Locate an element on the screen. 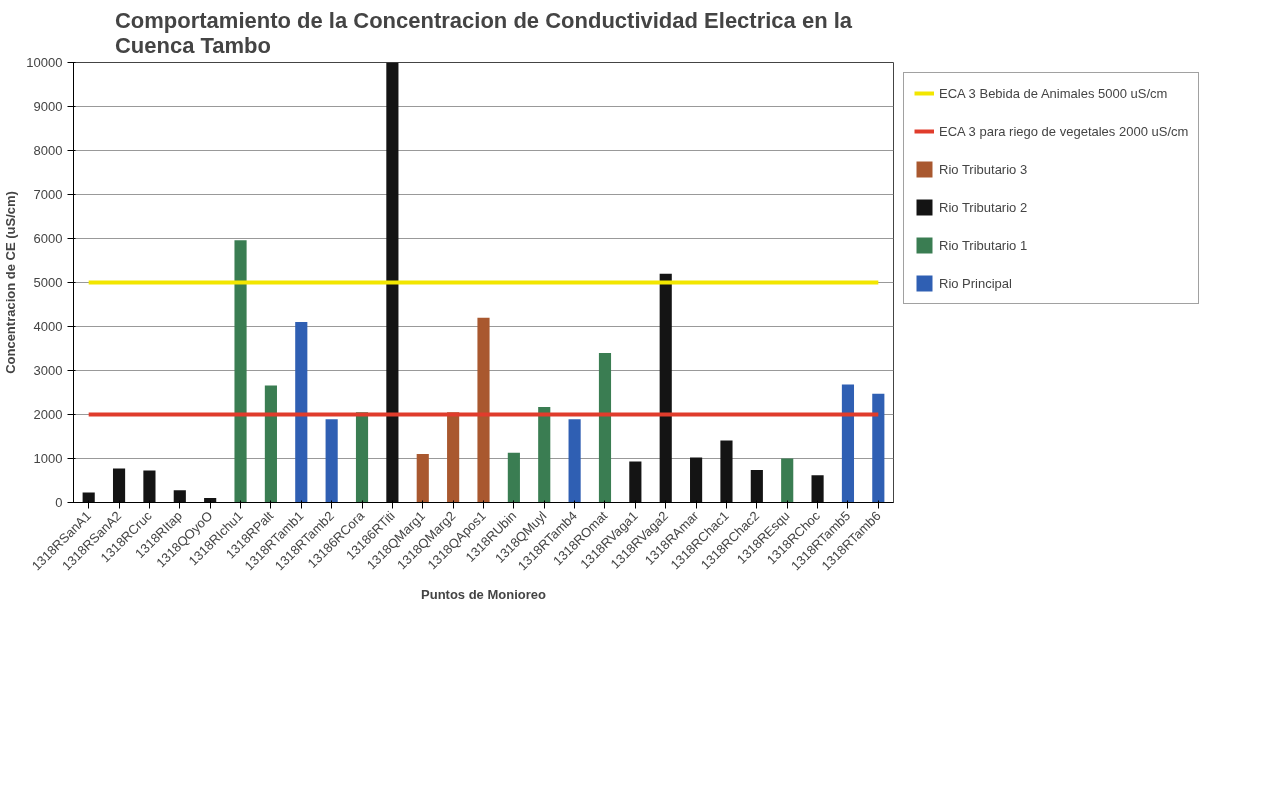 This screenshot has width=1274, height=793. legend-label: ECA 3 para riego de vegetales 2000 uS/cm is located at coordinates (1064, 131).